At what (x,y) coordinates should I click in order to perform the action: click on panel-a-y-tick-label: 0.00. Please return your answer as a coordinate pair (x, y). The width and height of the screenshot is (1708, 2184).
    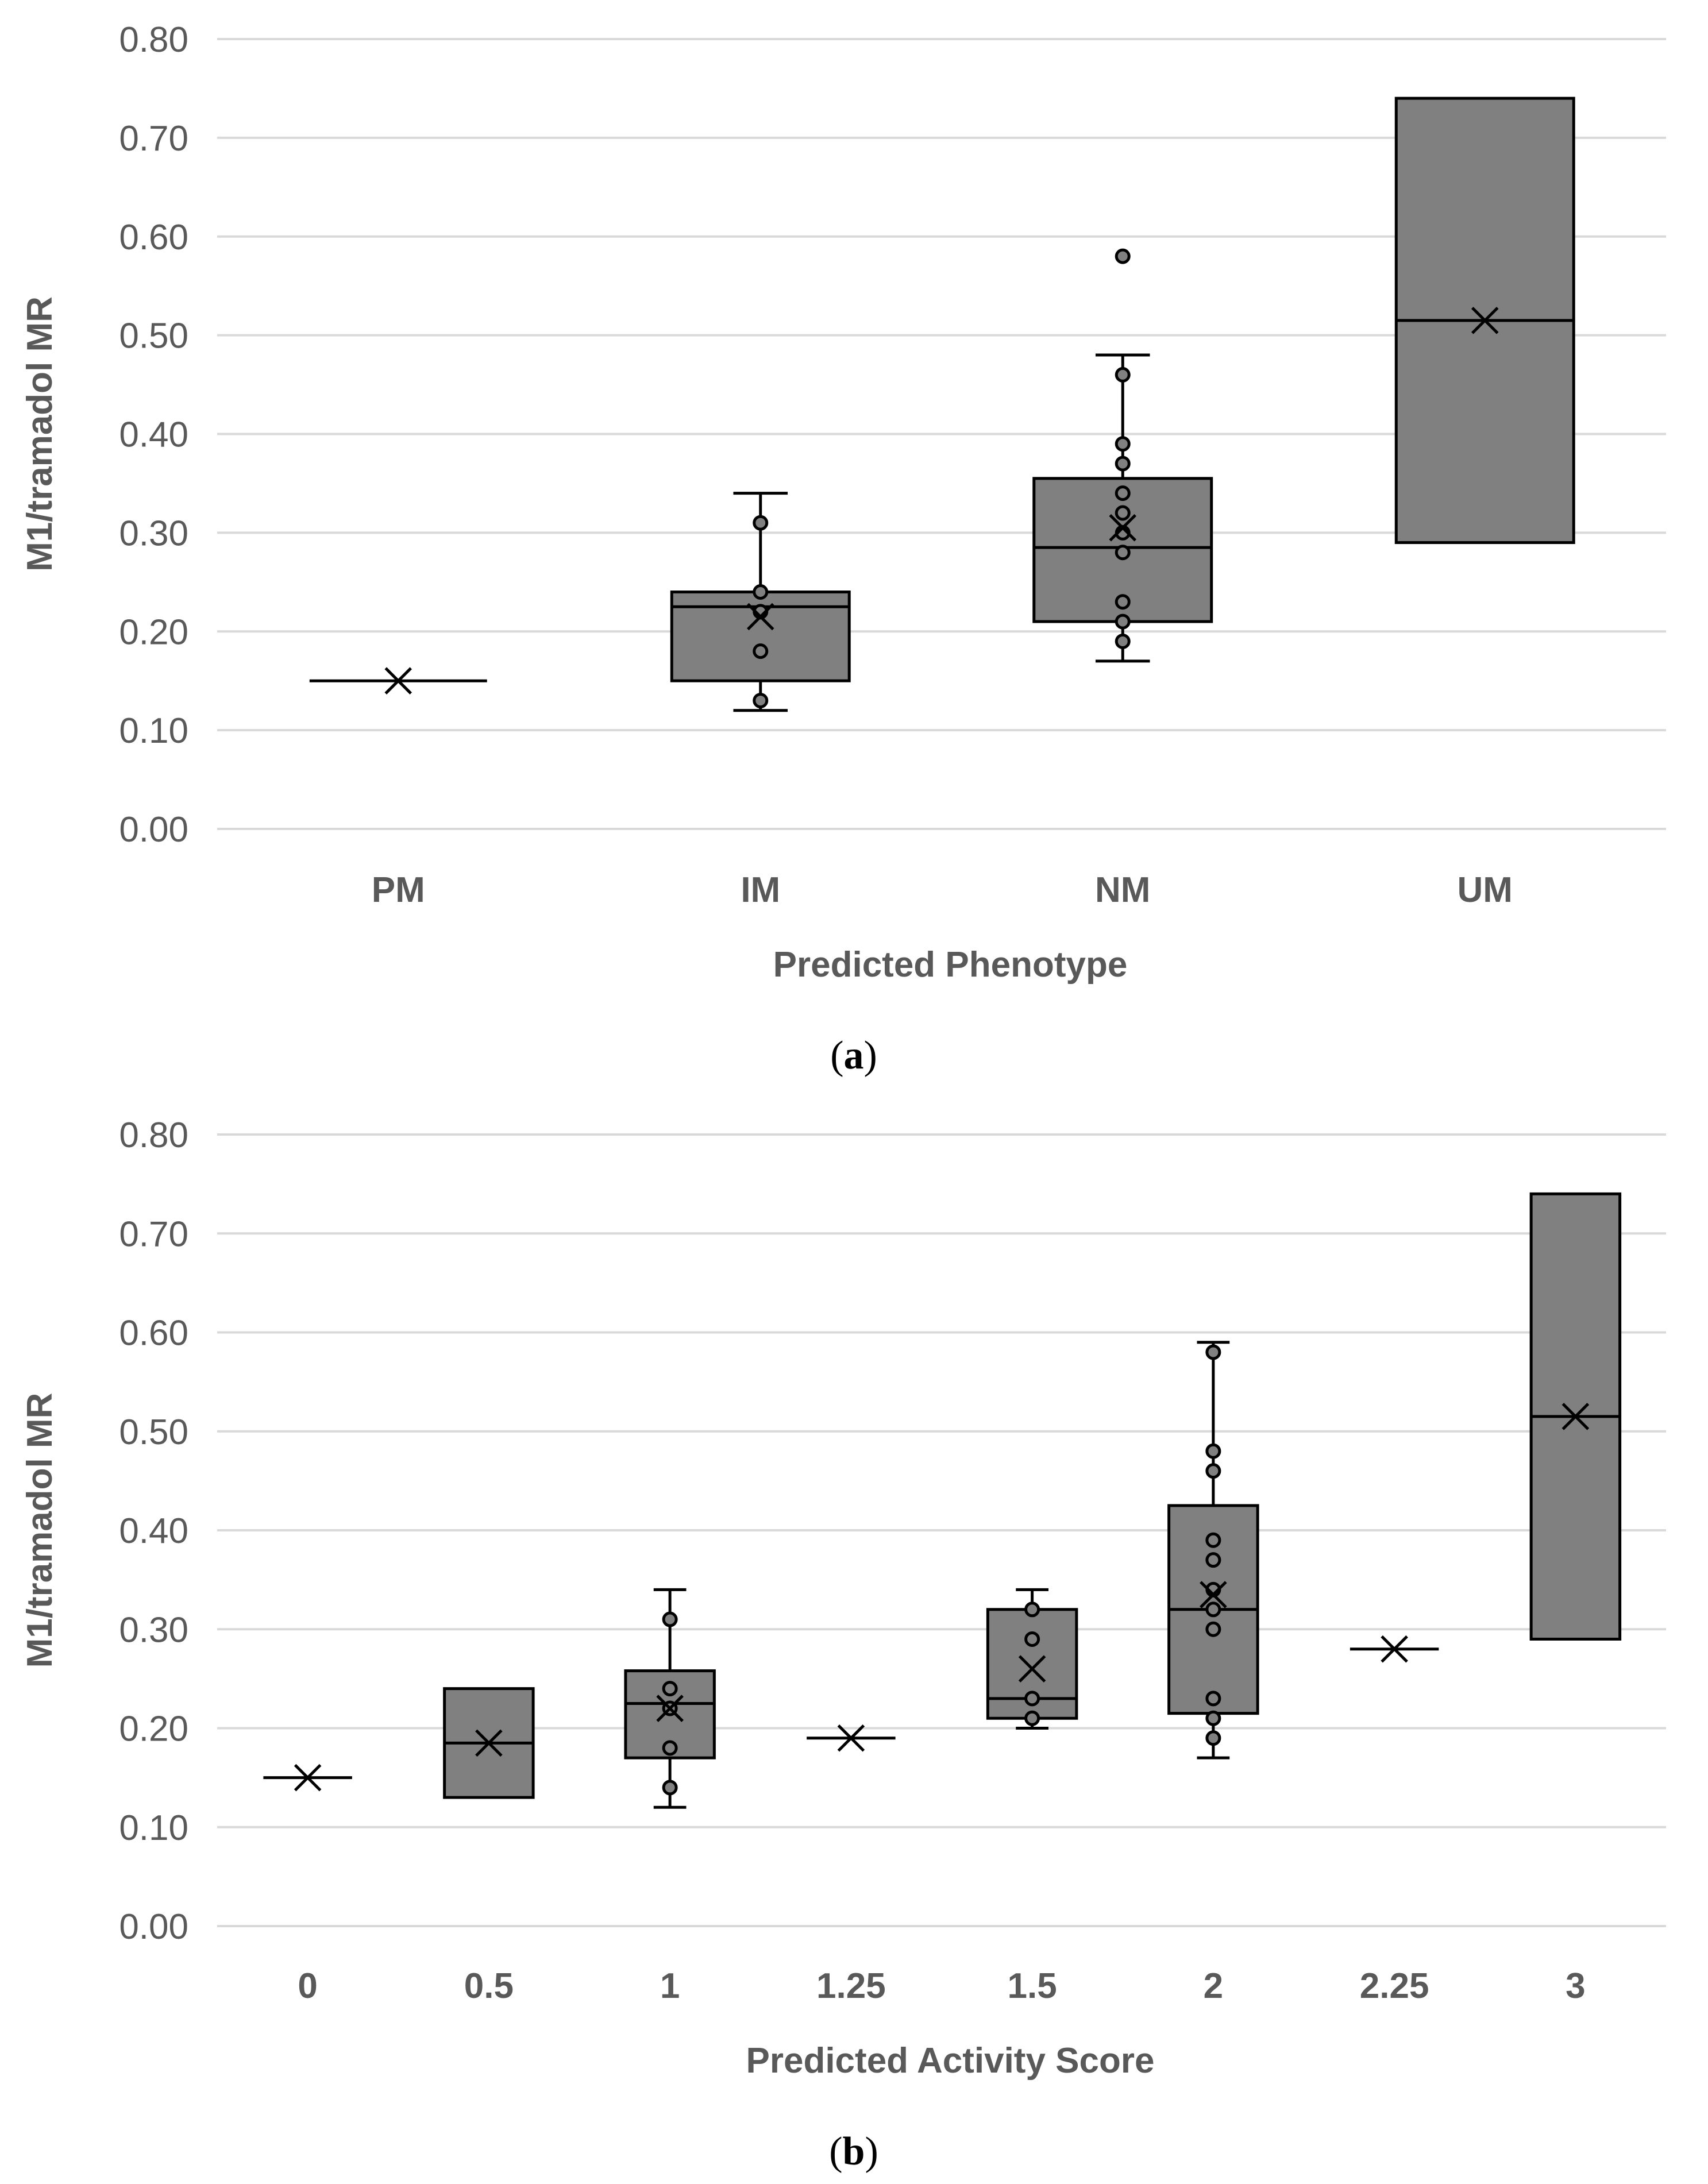
    Looking at the image, I should click on (153, 830).